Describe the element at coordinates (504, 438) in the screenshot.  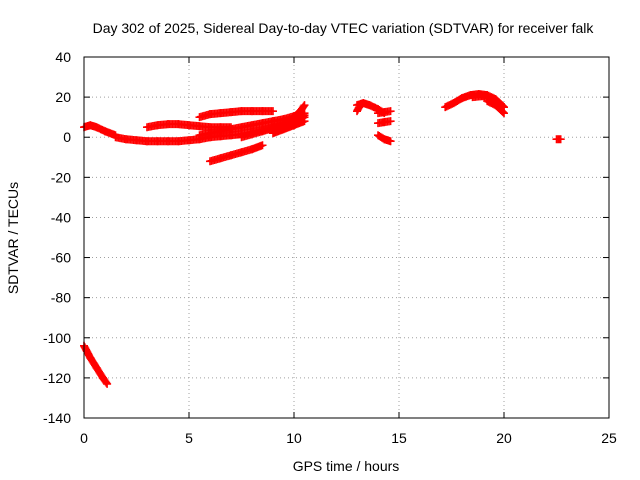
I see `x-tick-label: 20` at that location.